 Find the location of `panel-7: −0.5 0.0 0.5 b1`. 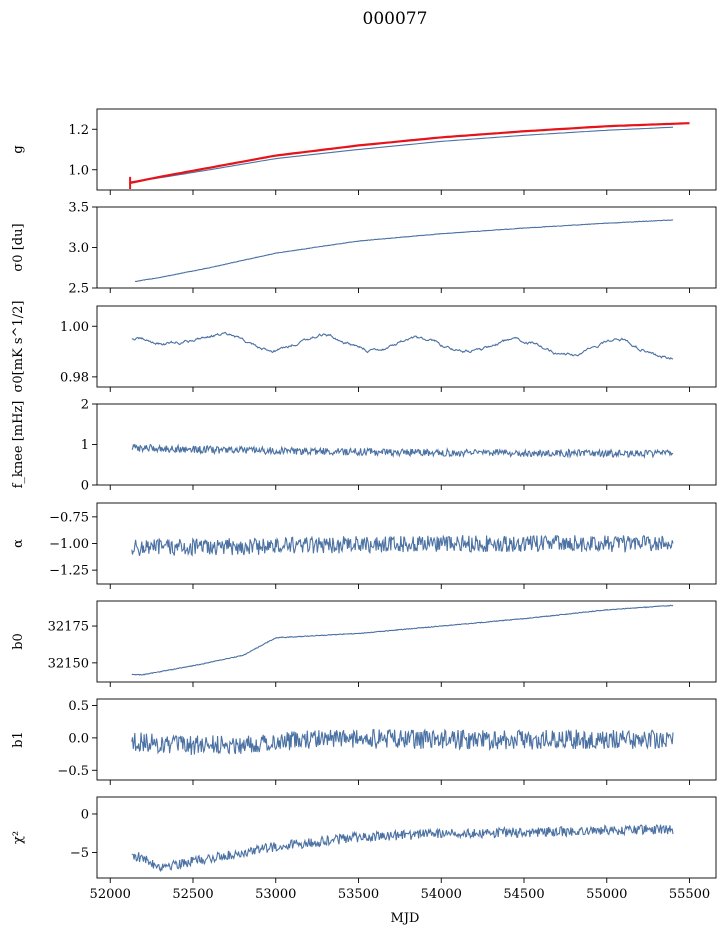

panel-7: −0.5 0.0 0.5 b1 is located at coordinates (364, 741).